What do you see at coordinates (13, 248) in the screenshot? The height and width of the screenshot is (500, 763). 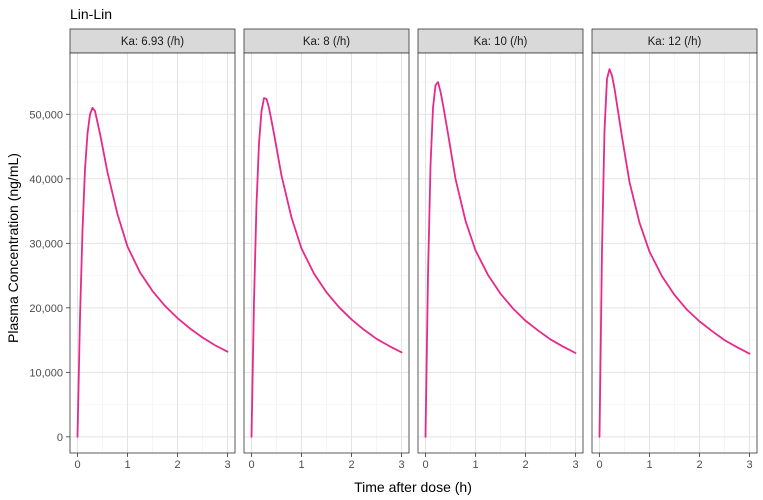 I see `y-axis-title: Plasma Concentration (ng/mL)` at bounding box center [13, 248].